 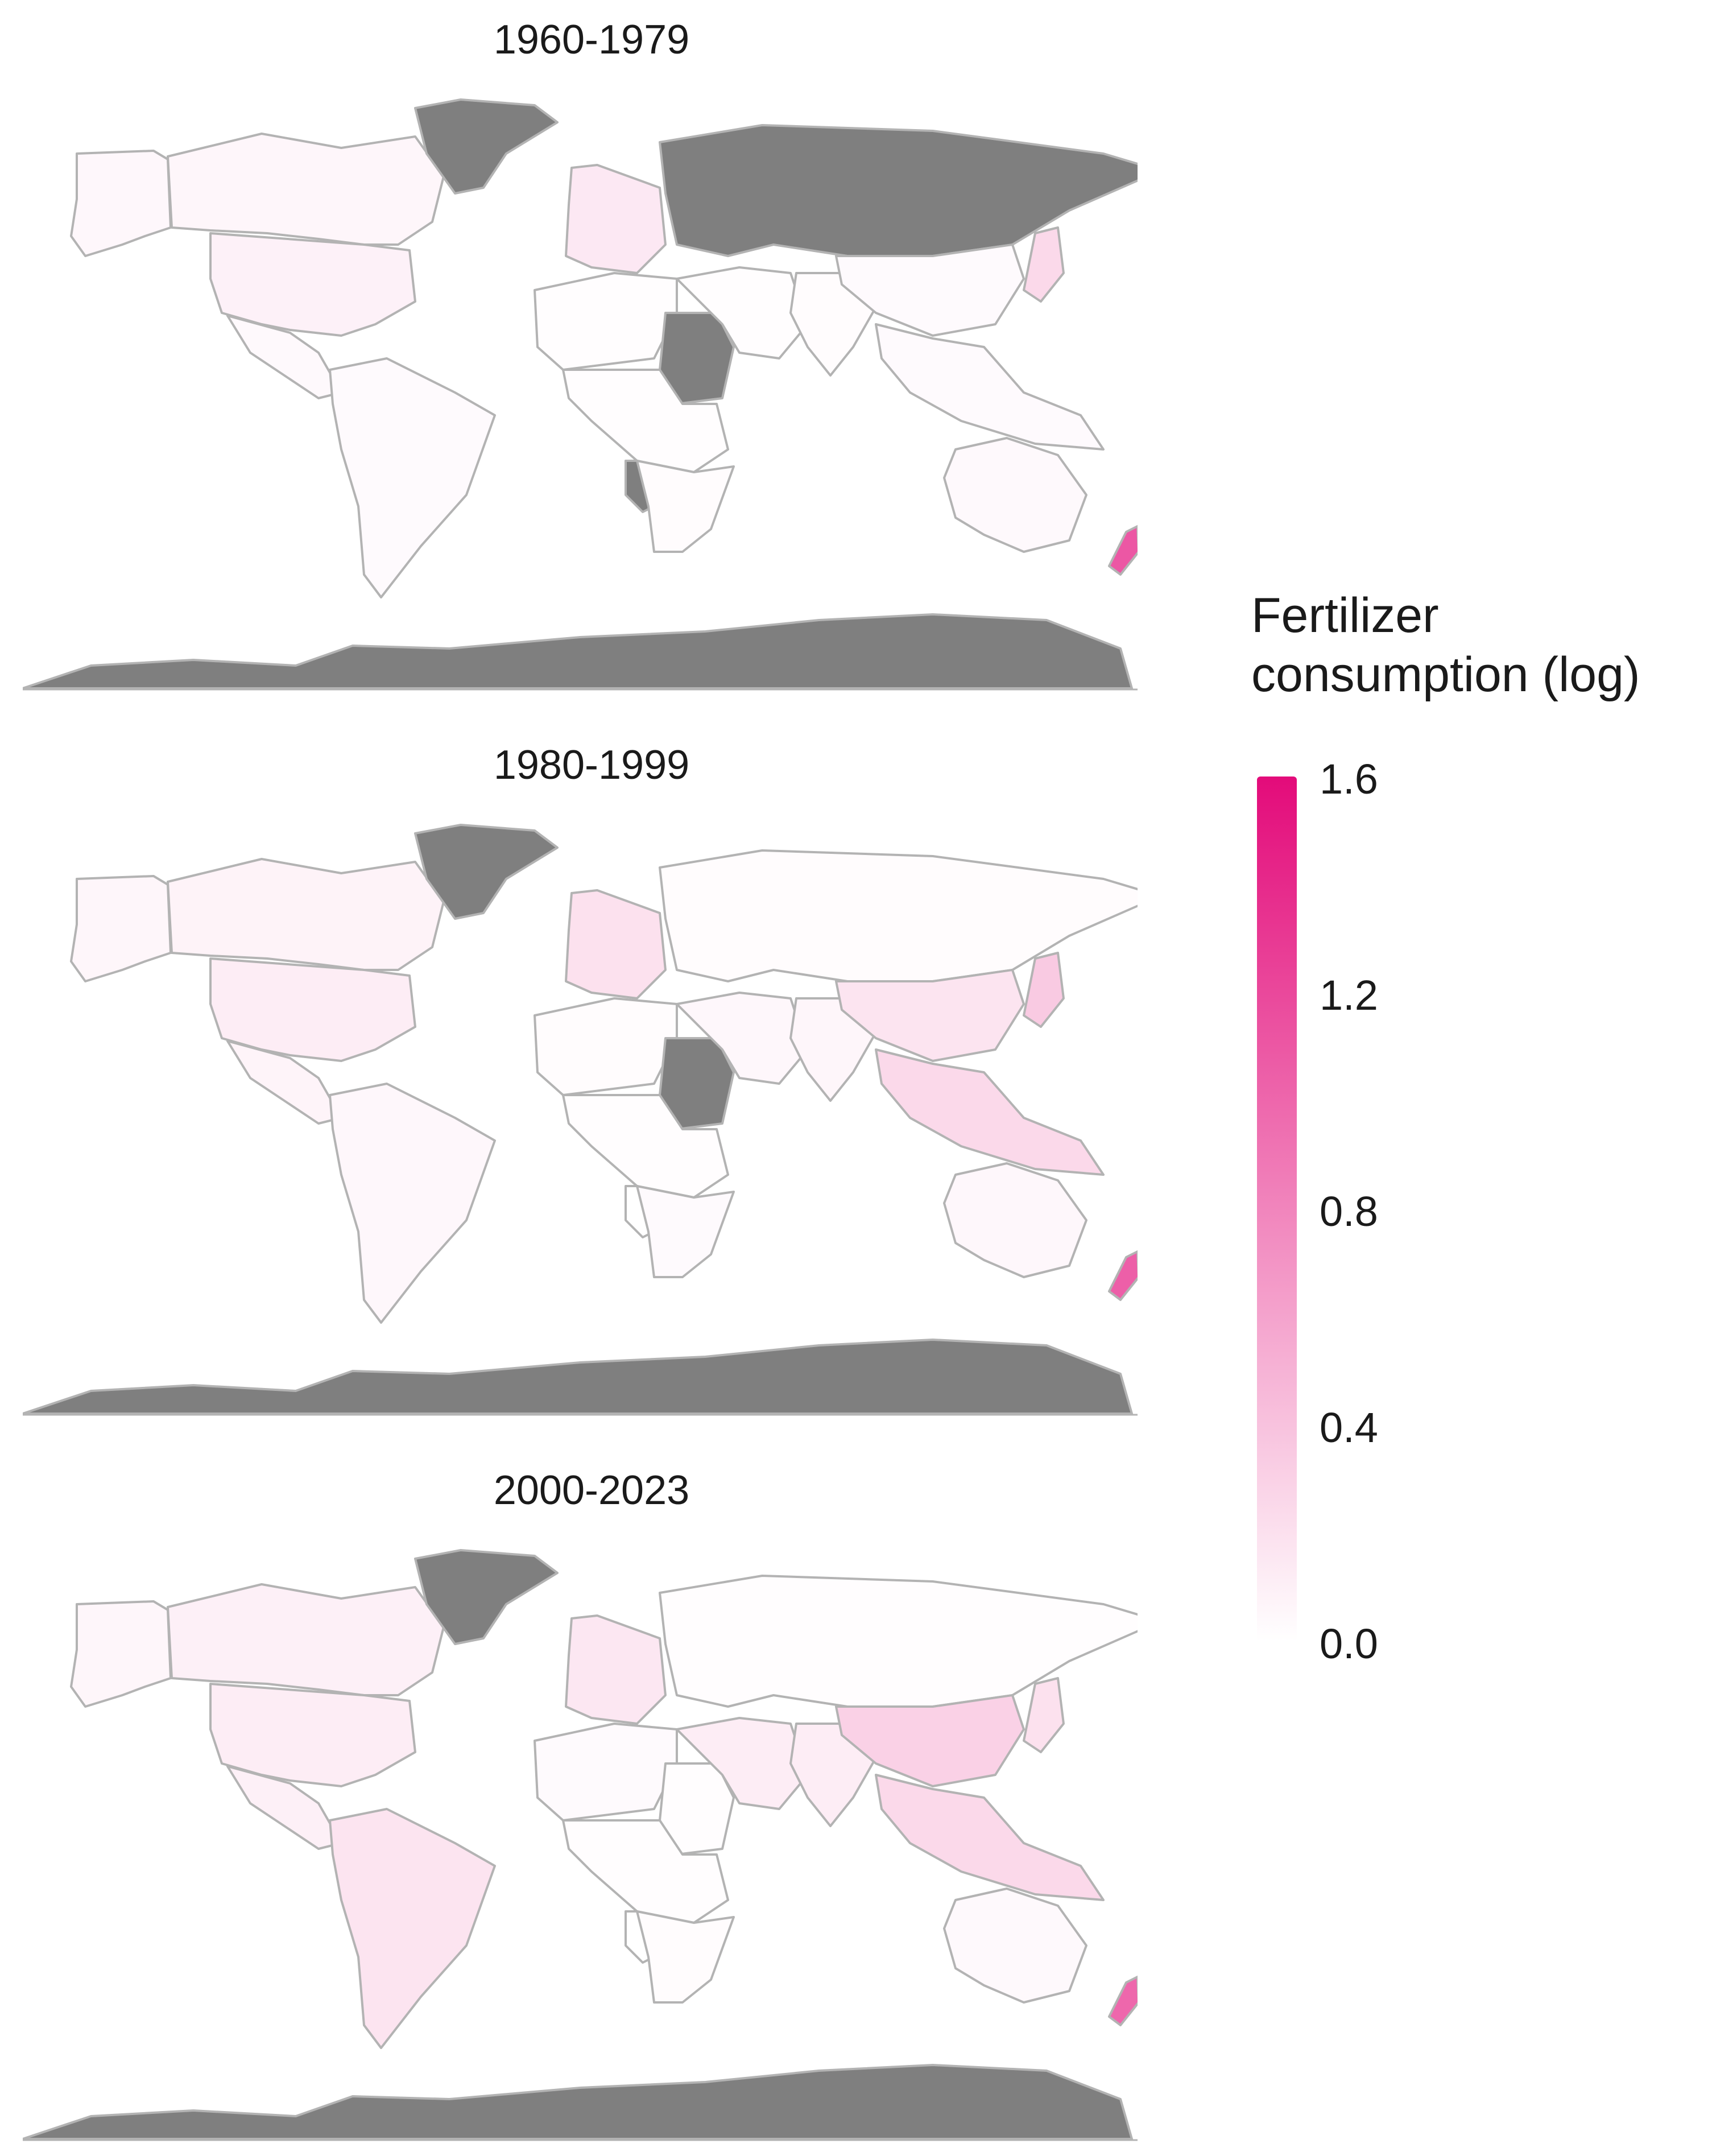 What do you see at coordinates (1349, 1211) in the screenshot?
I see `legend-tick: 0.8` at bounding box center [1349, 1211].